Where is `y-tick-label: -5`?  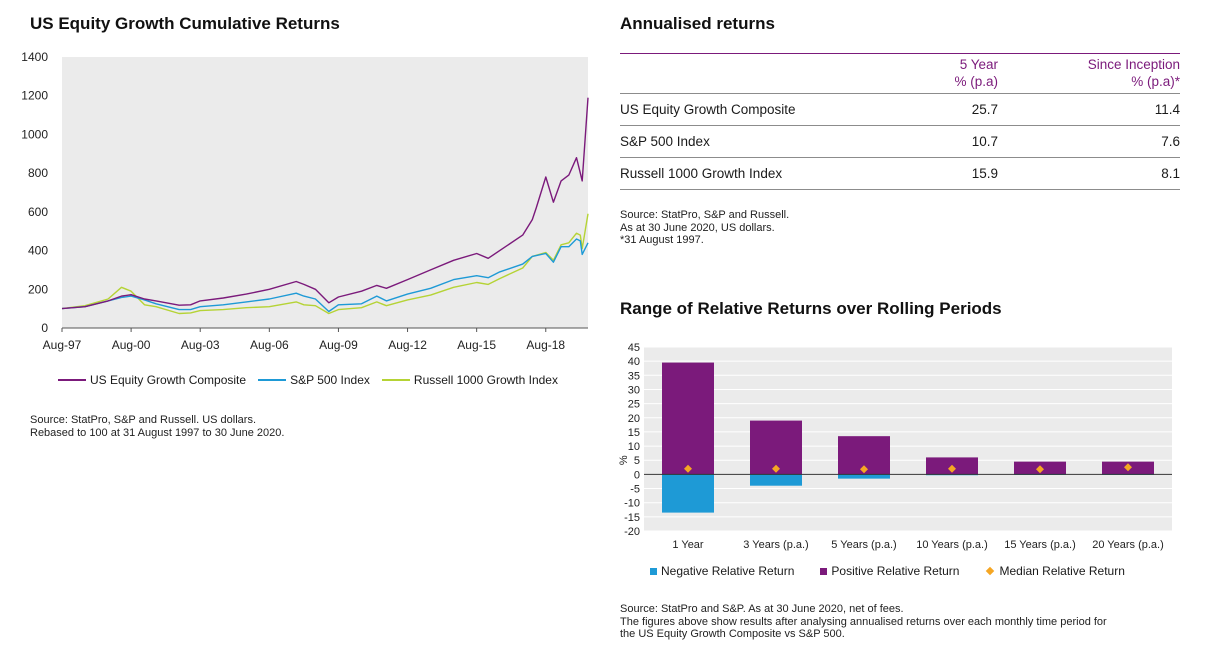
y-tick-label: -5 is located at coordinates (635, 490).